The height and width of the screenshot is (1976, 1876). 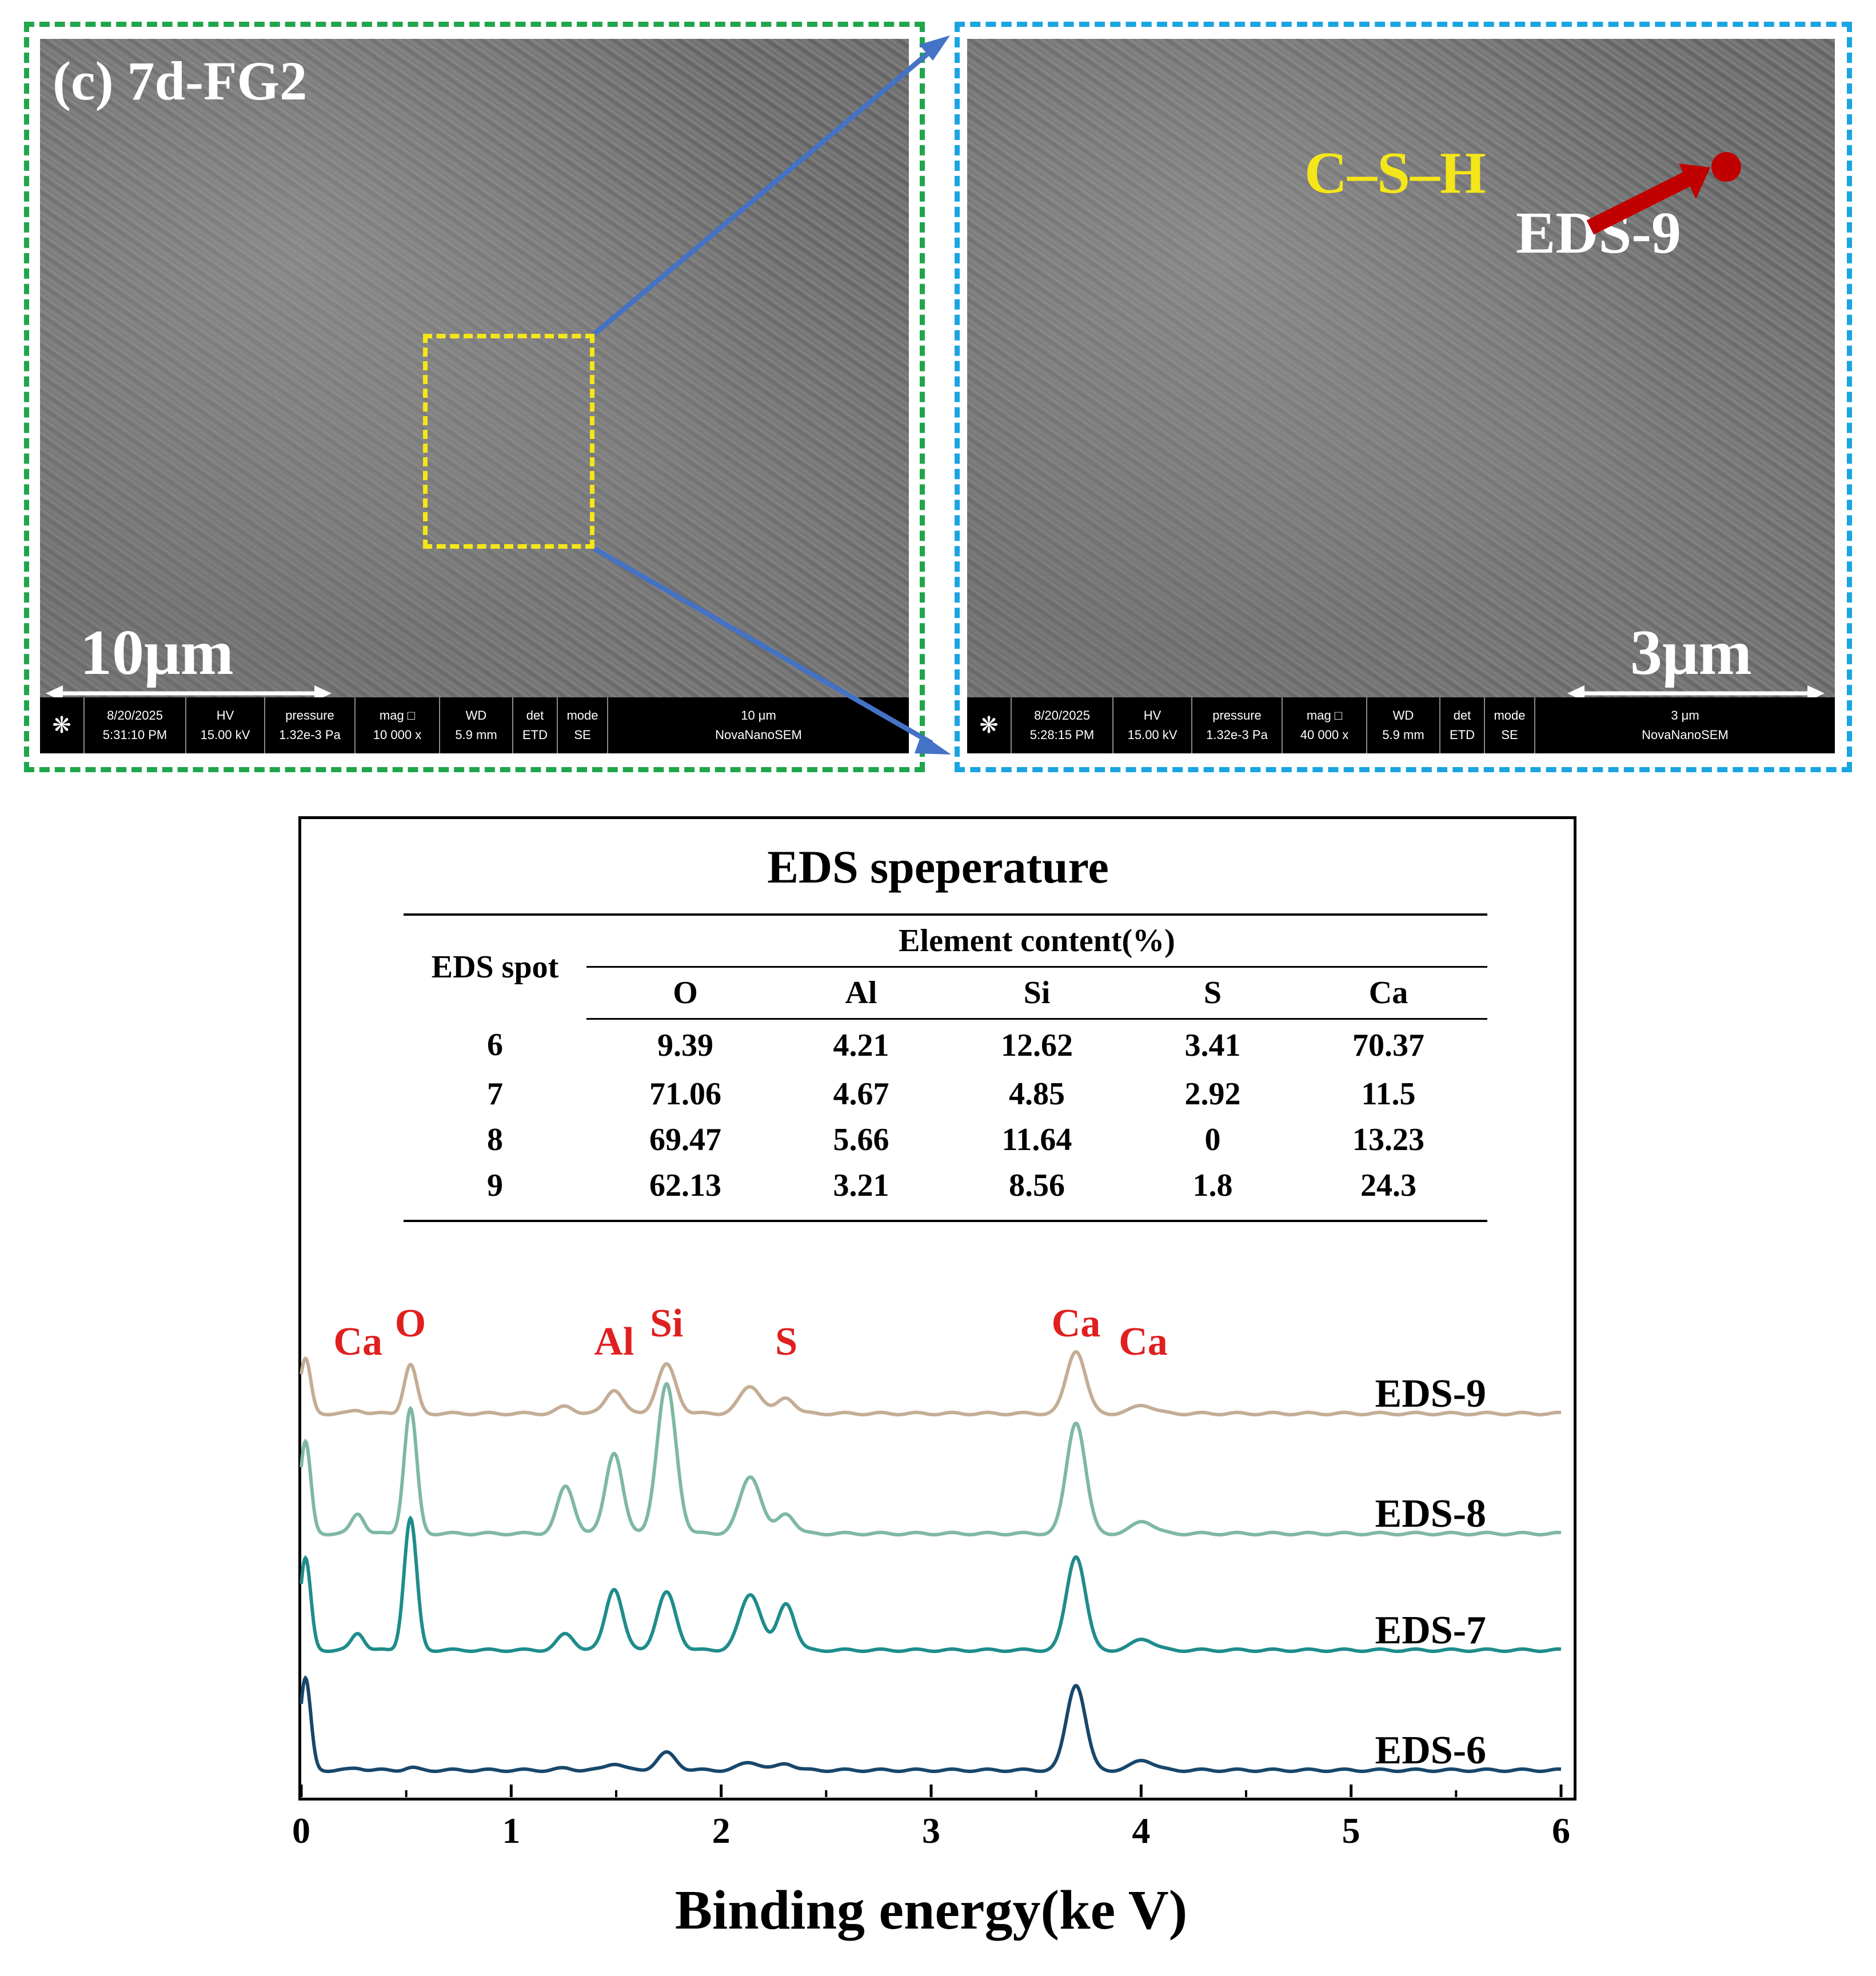 I want to click on zoom-arrowhead-top, so click(x=934, y=48).